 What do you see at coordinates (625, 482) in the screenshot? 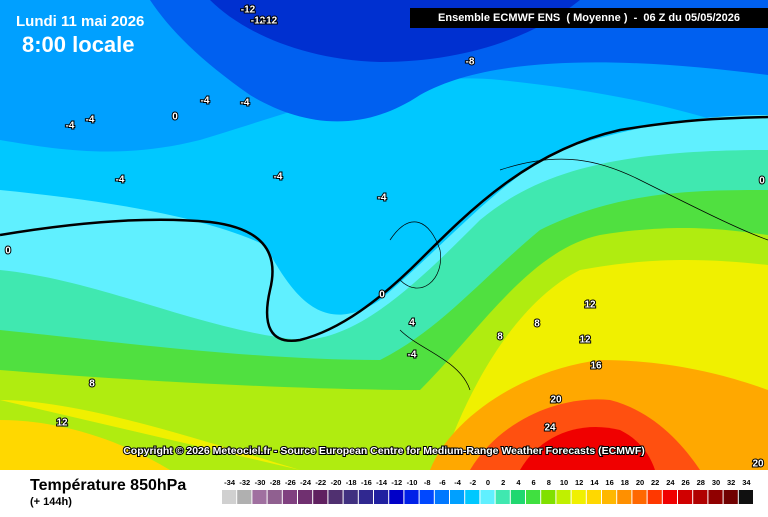
I see `scale-label: 18` at bounding box center [625, 482].